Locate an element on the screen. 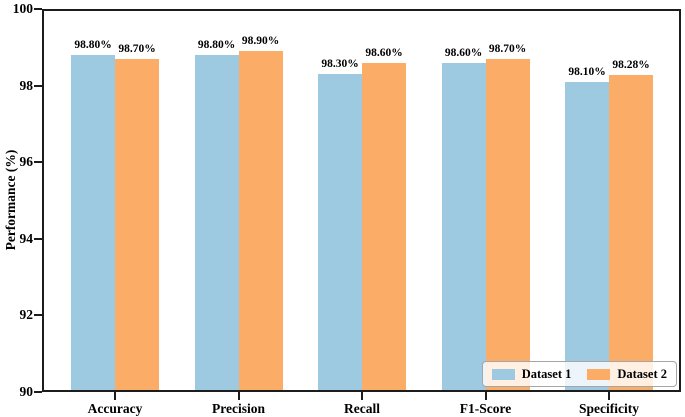 The image size is (685, 417). legend-entry-2: Dataset 2 is located at coordinates (627, 374).